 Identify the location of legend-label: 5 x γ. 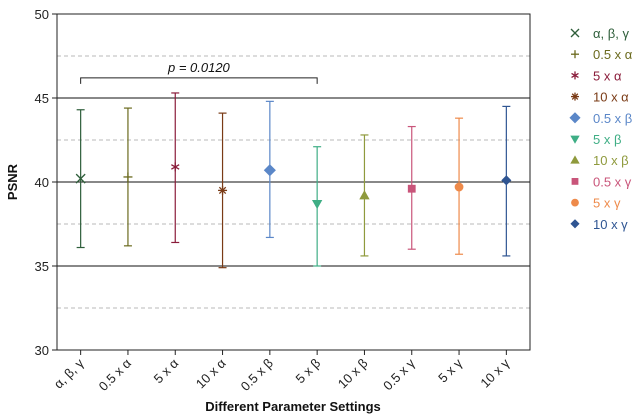
(607, 203).